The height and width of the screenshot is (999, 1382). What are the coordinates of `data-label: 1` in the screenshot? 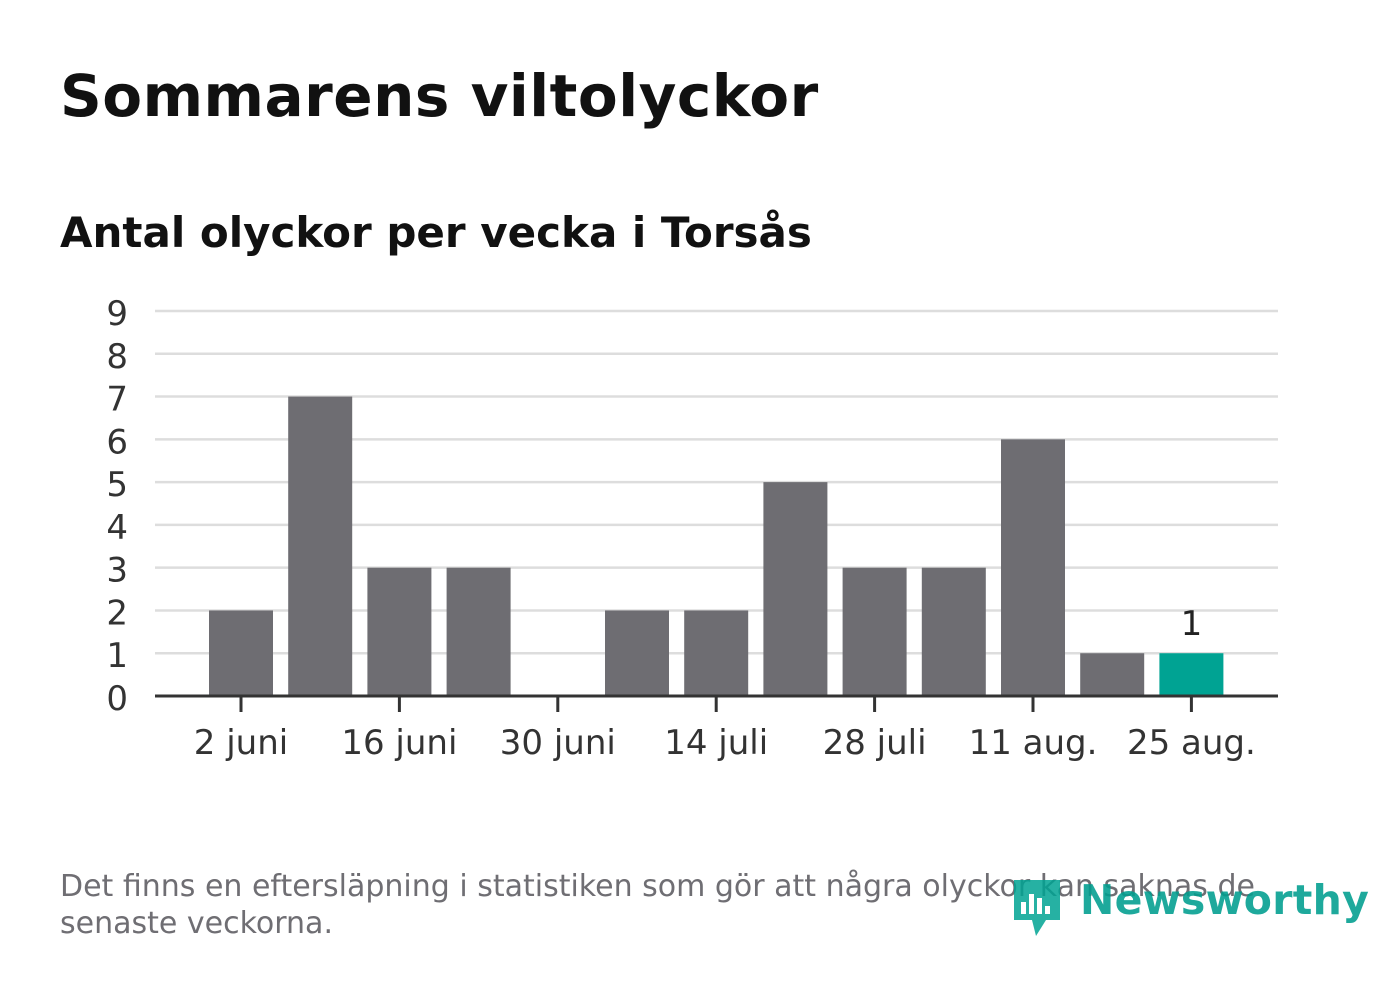 It's located at (1192, 624).